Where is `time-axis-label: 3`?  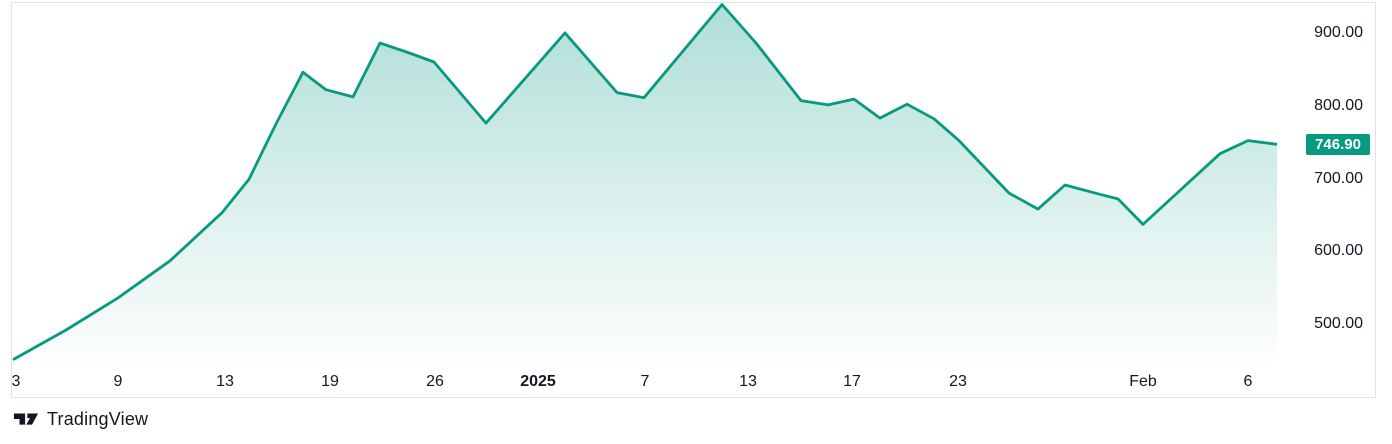 time-axis-label: 3 is located at coordinates (16, 381).